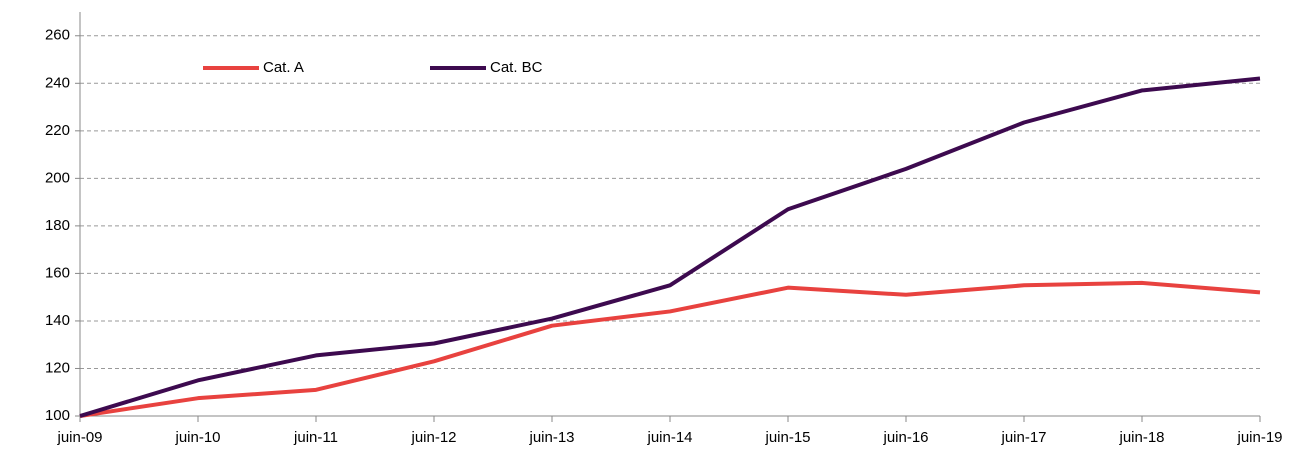  Describe the element at coordinates (433, 437) in the screenshot. I see `x-tick-label: juin-12` at that location.